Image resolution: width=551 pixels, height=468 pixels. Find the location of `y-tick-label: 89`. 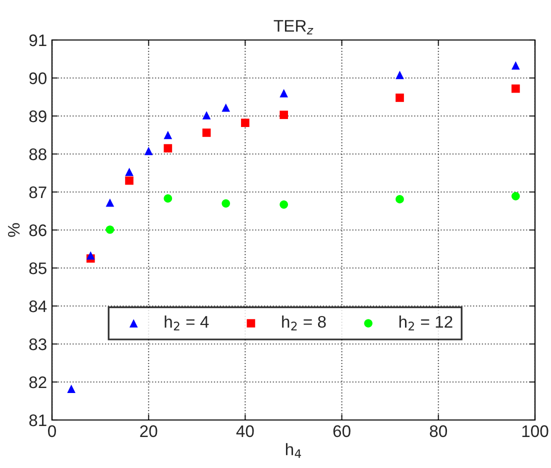

y-tick-label: 89 is located at coordinates (37, 116).